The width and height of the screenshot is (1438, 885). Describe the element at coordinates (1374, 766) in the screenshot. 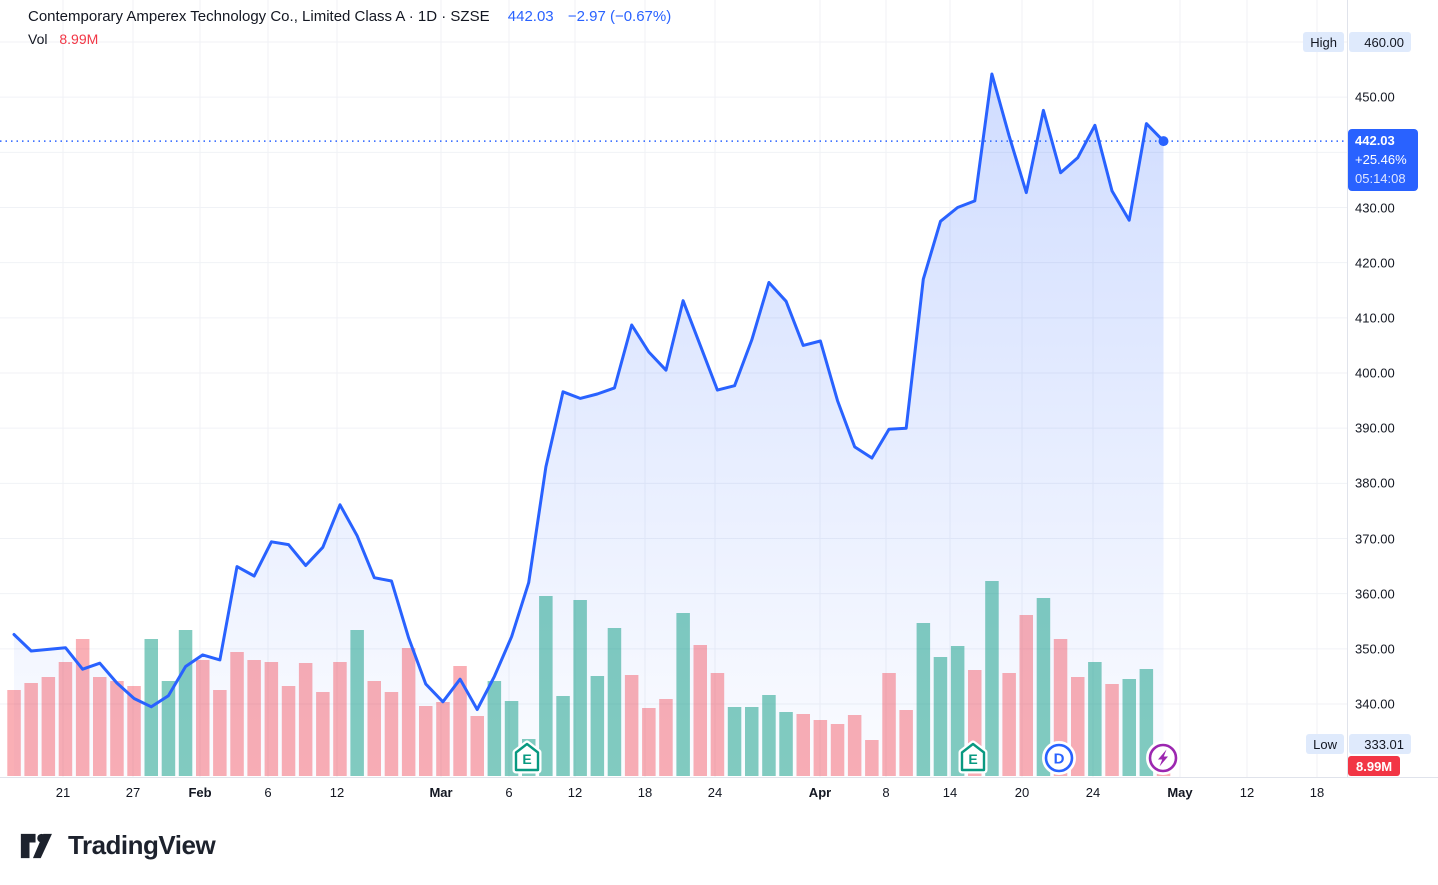

I see `current-volume-badge: 8.99M` at that location.